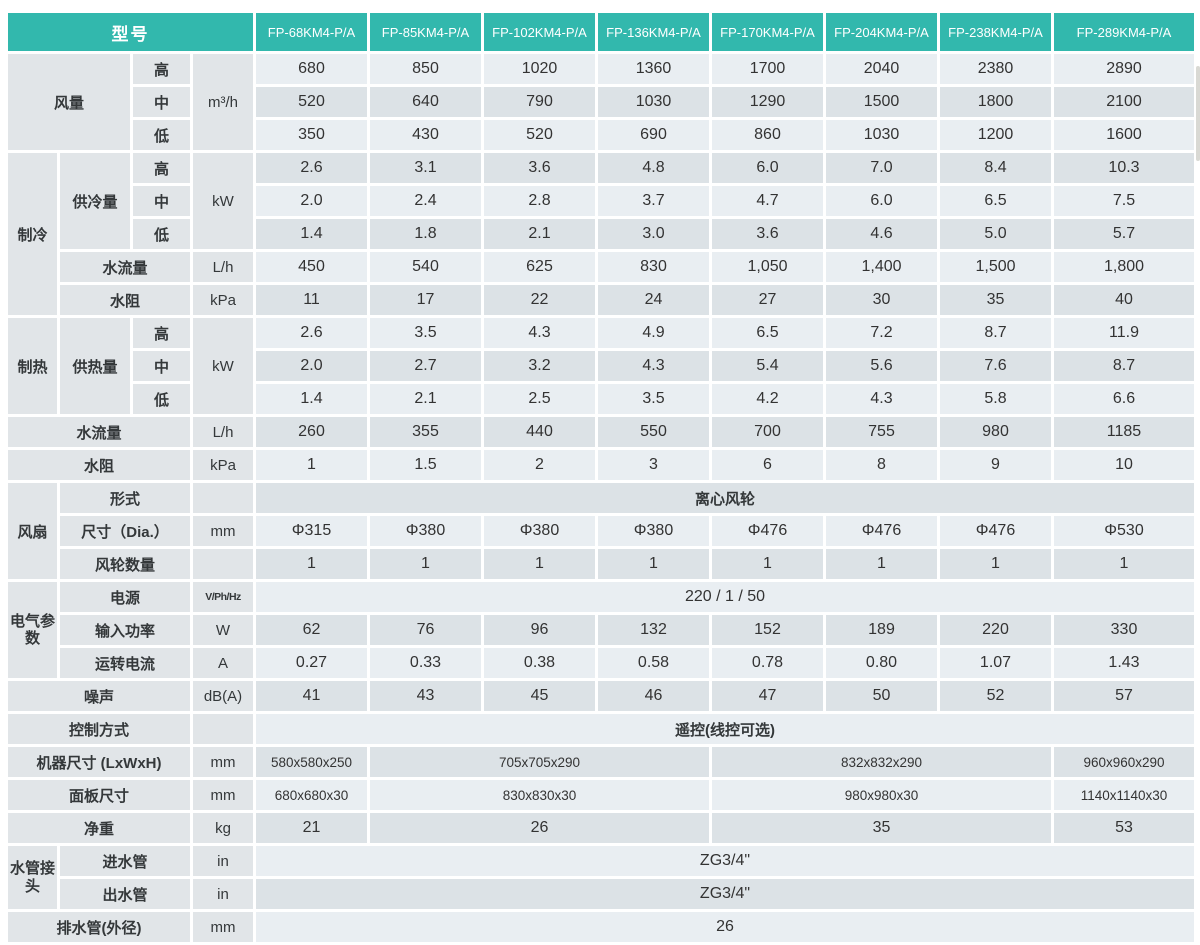  I want to click on data-cell: 30, so click(881, 300).